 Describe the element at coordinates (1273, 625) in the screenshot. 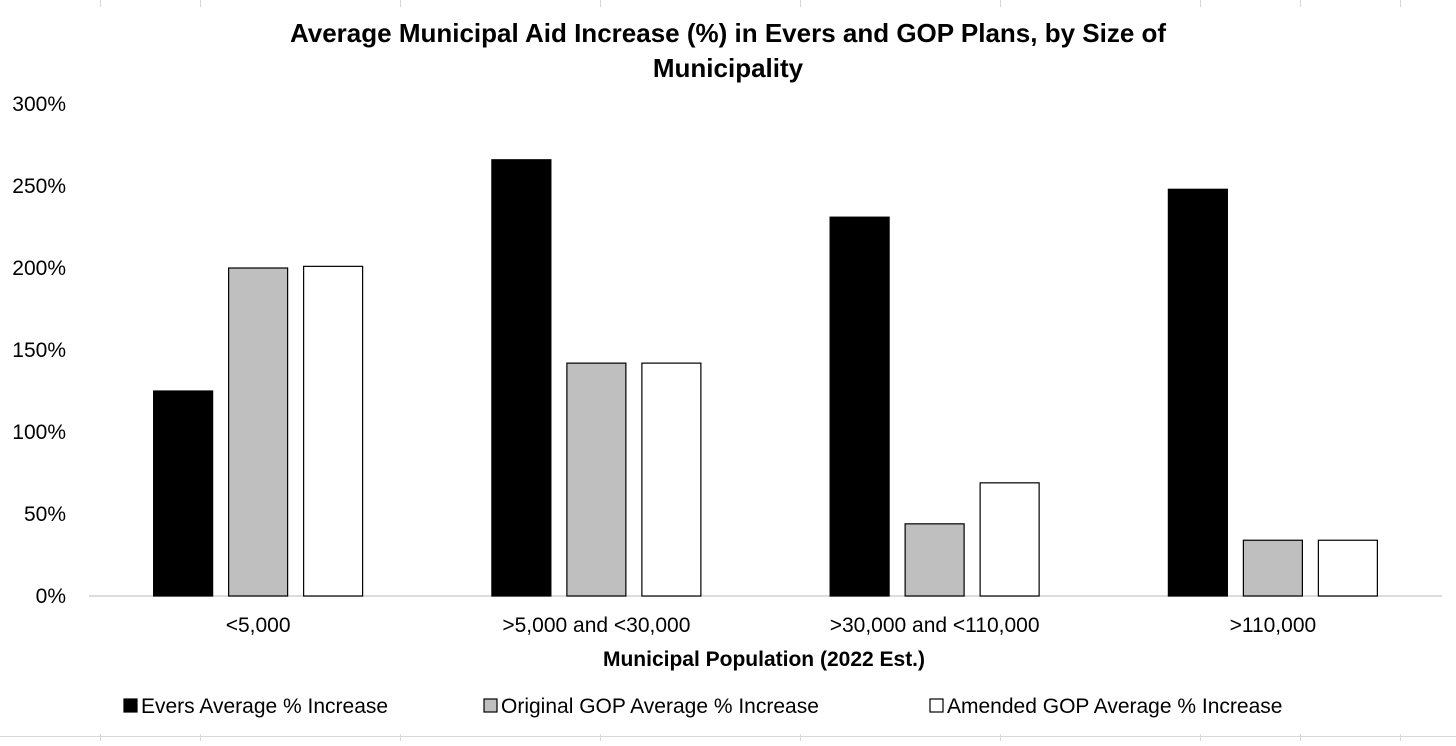

I see `x-tick-label: >110,000` at that location.